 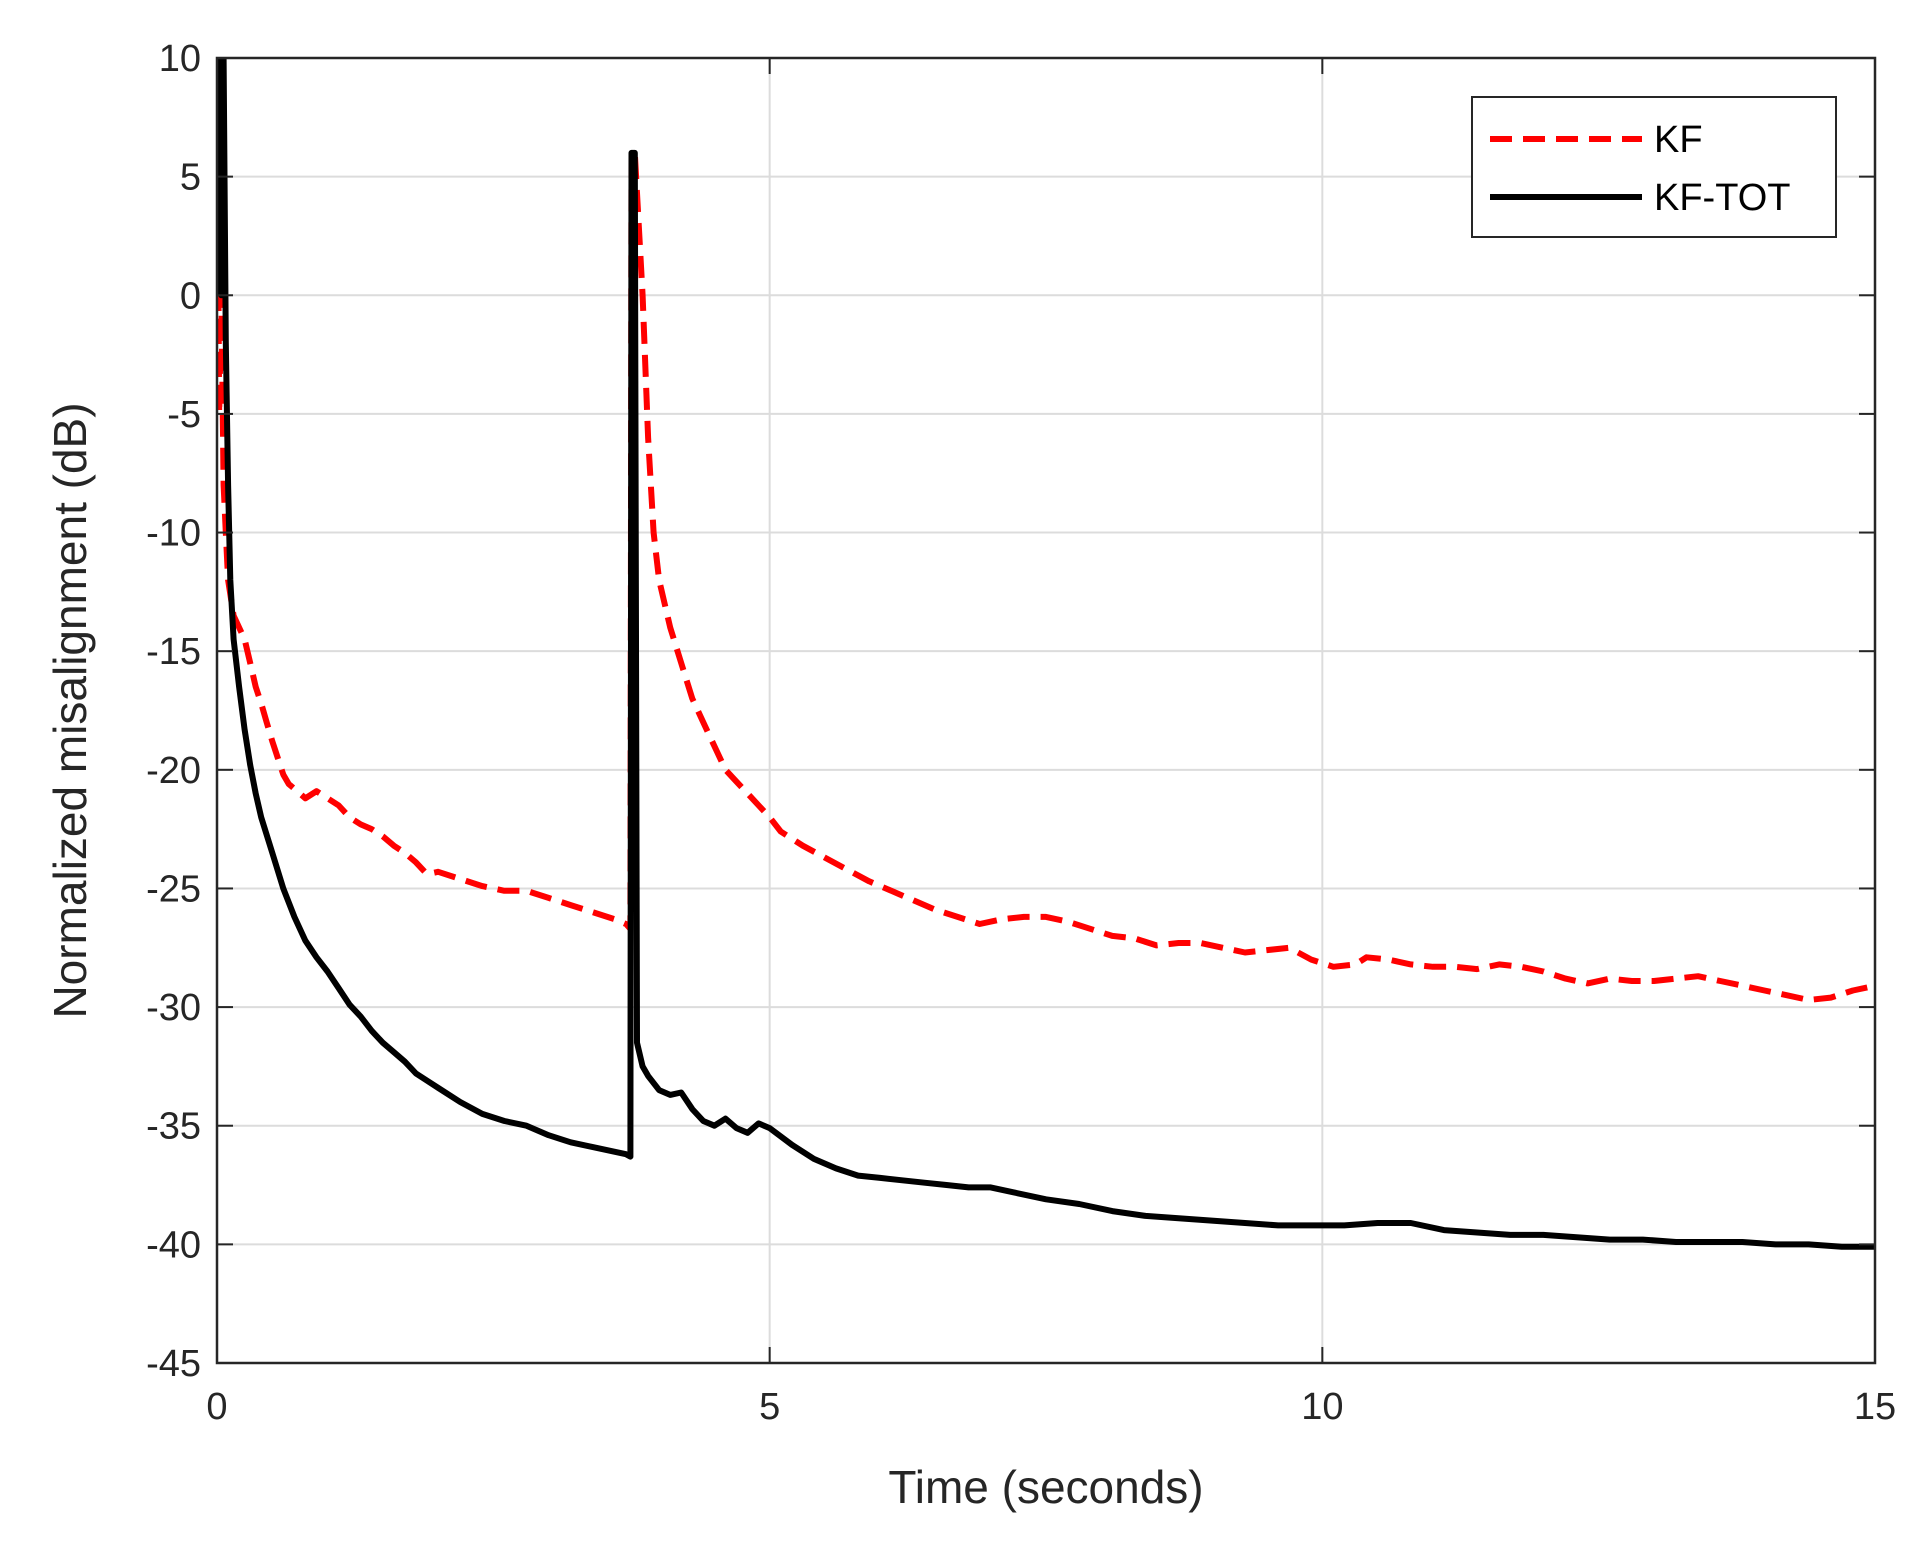 I want to click on x-tick-label: 0, so click(x=216, y=1407).